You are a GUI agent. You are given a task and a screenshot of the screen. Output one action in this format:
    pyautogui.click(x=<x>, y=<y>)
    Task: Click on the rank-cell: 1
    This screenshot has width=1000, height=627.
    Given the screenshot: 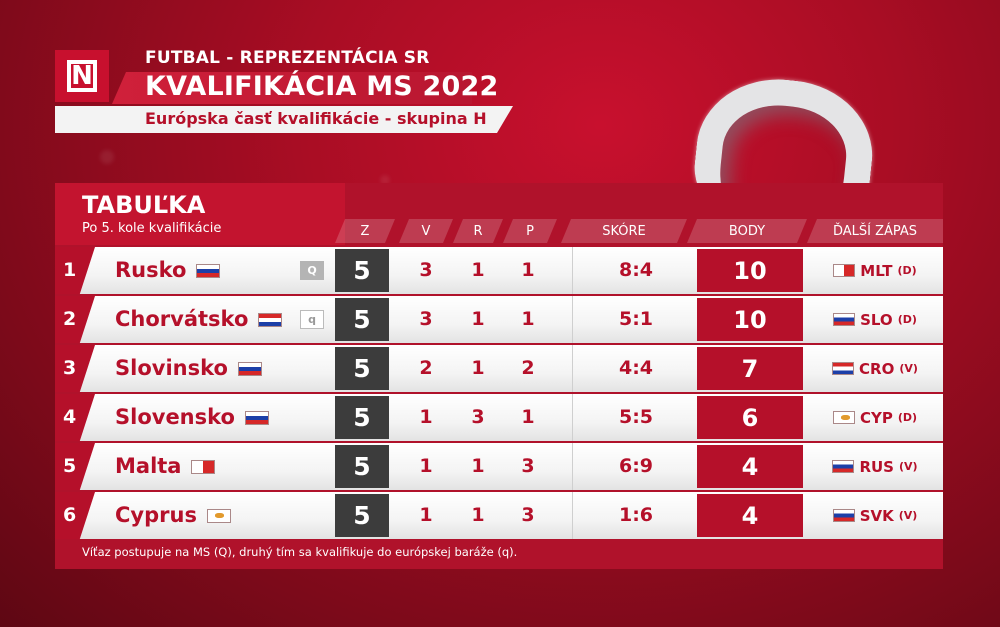 What is the action you would take?
    pyautogui.click(x=75, y=270)
    